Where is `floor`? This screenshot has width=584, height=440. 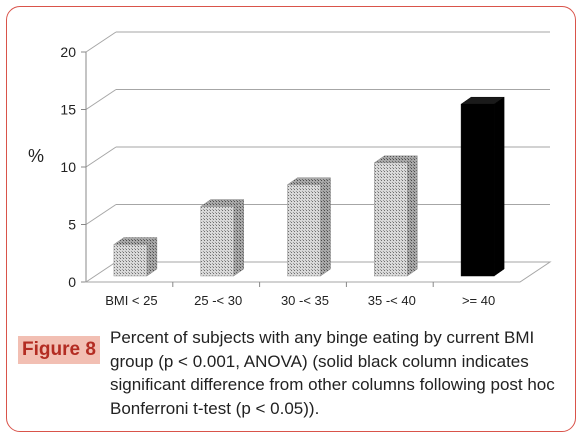
floor is located at coordinates (318, 272).